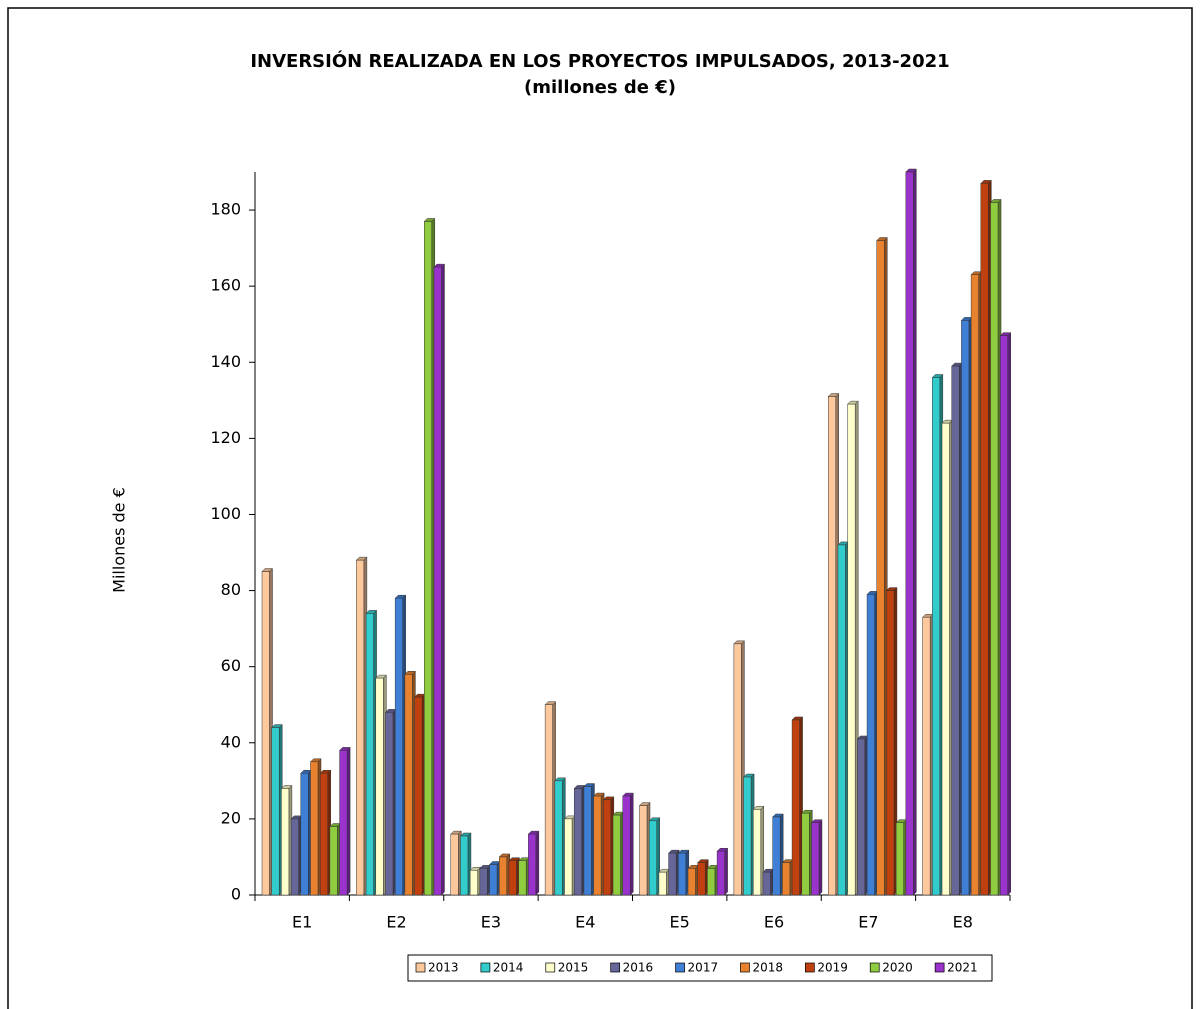  Describe the element at coordinates (225, 361) in the screenshot. I see `y-tick-label: 140` at that location.